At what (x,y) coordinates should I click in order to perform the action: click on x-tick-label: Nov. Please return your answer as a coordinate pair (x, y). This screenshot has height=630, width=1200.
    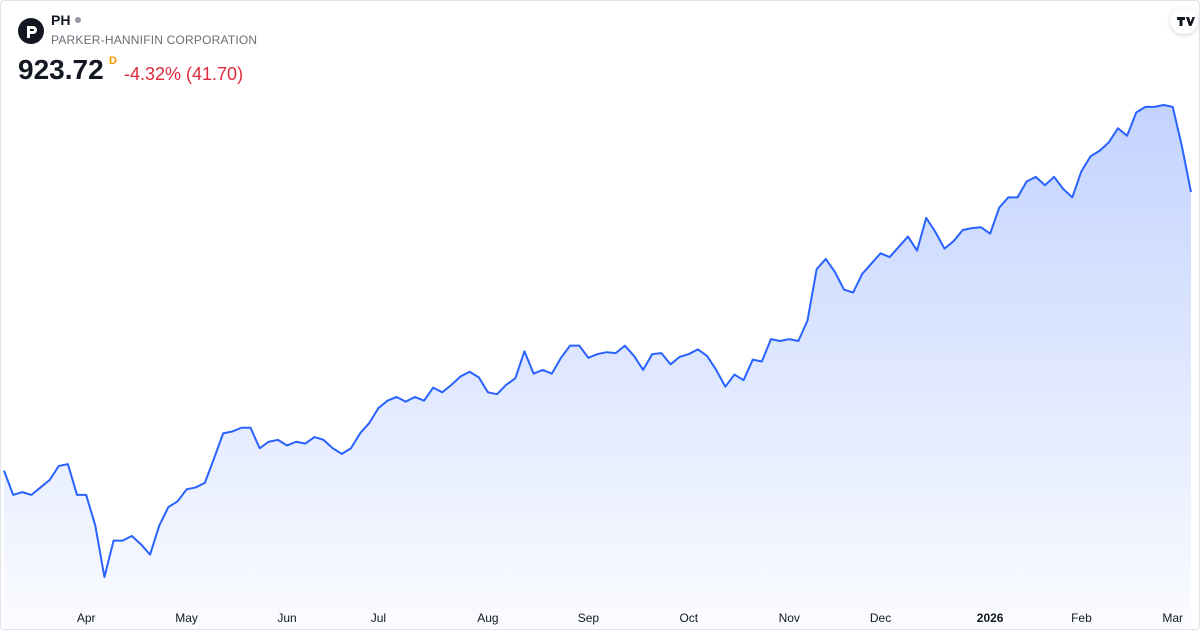
    Looking at the image, I should click on (789, 618).